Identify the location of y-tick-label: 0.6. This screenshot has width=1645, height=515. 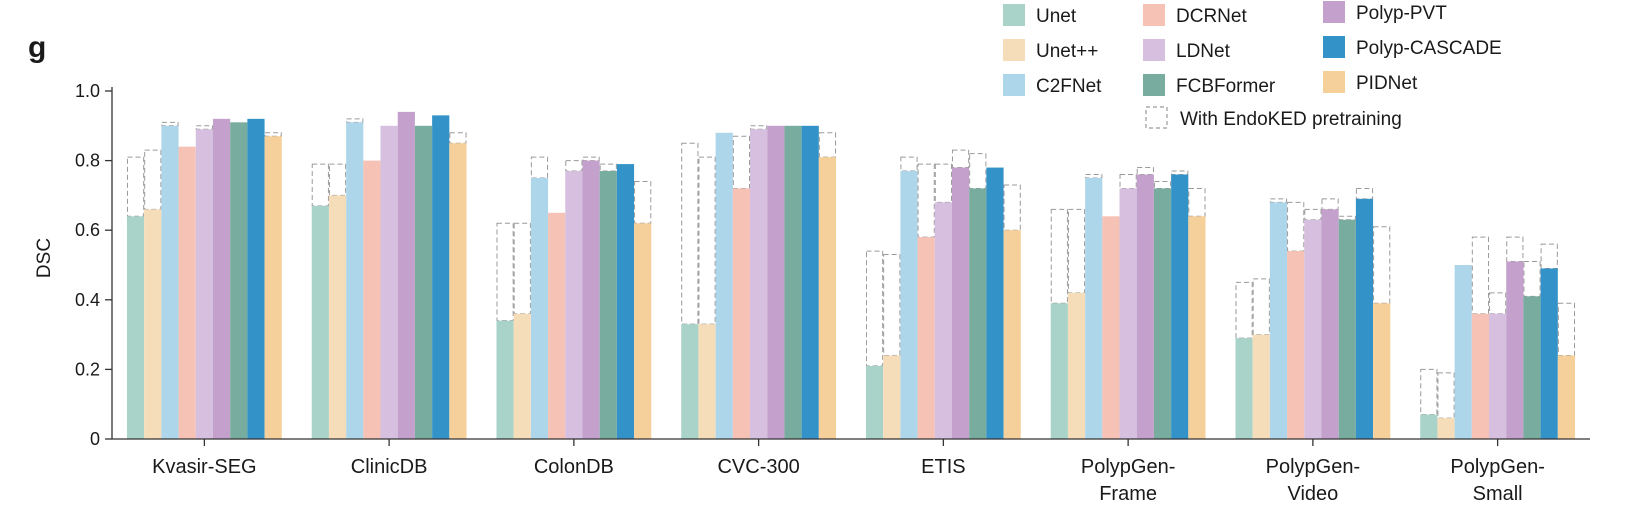
(87, 230).